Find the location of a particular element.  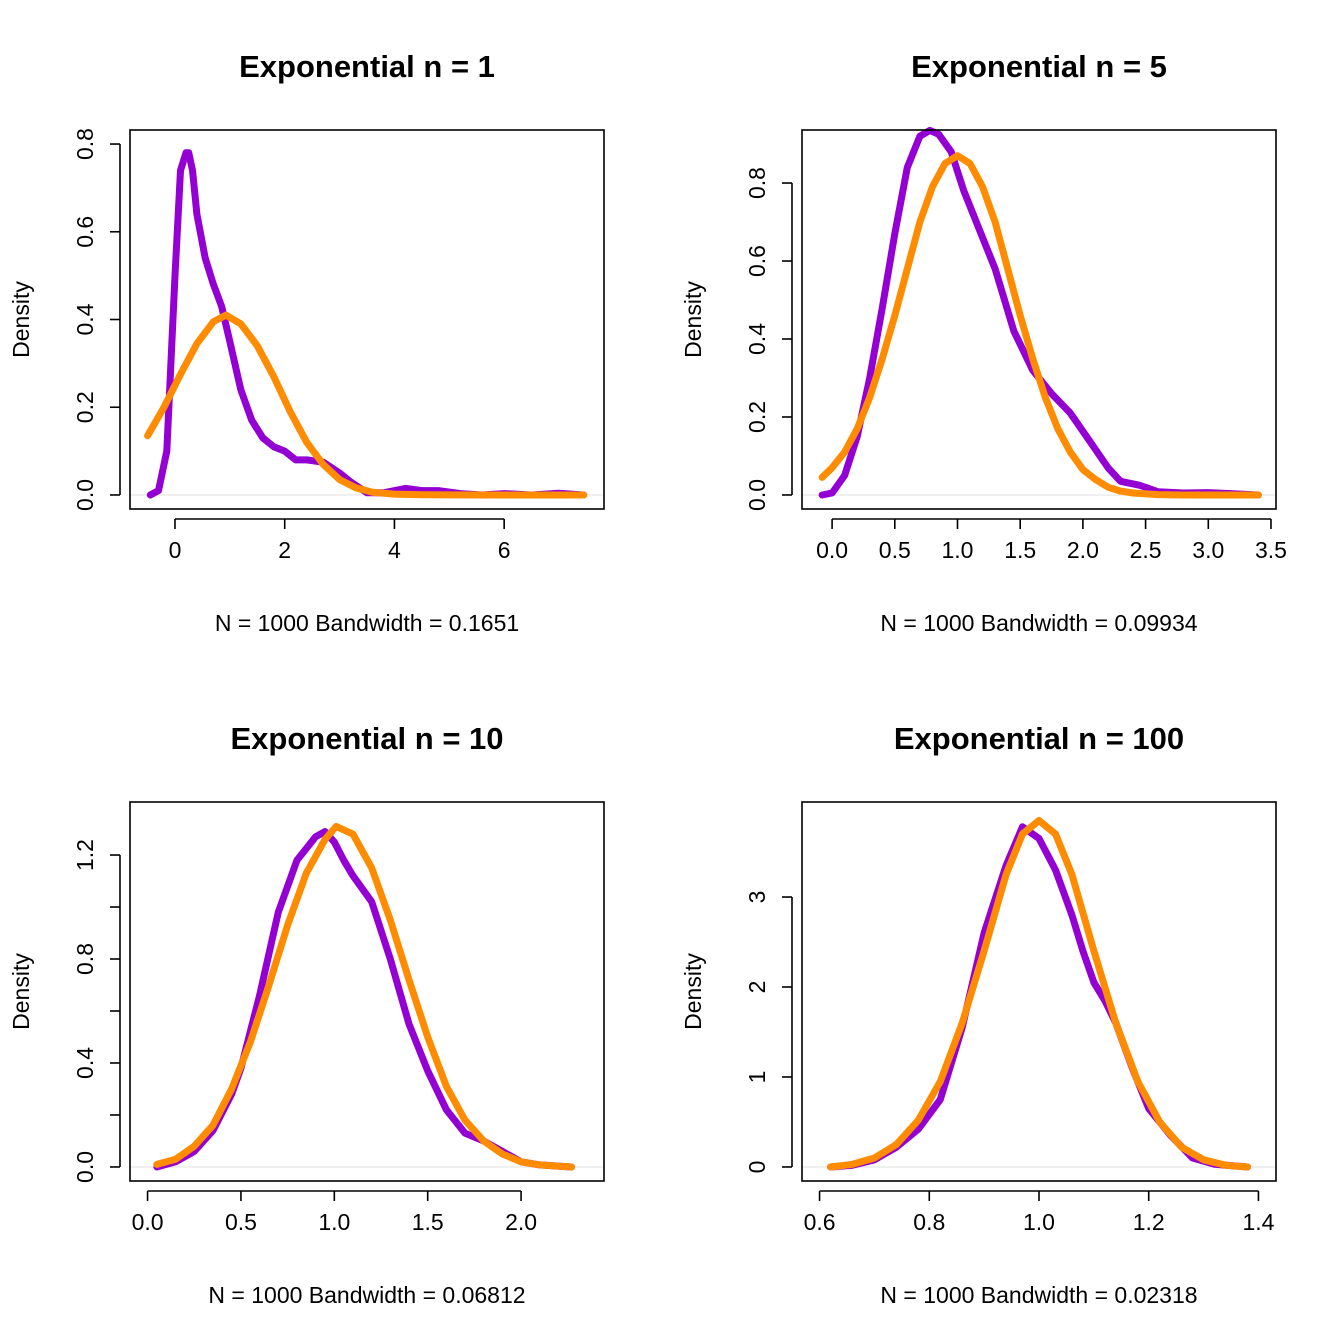

x-axis-label: N = 1000 Bandwidth = 0.1651 is located at coordinates (367, 623).